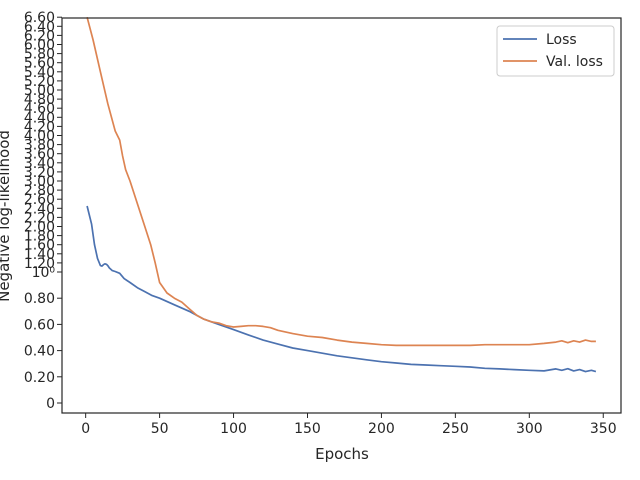 The width and height of the screenshot is (640, 480). I want to click on y-tick-label: 2.60, so click(39, 200).